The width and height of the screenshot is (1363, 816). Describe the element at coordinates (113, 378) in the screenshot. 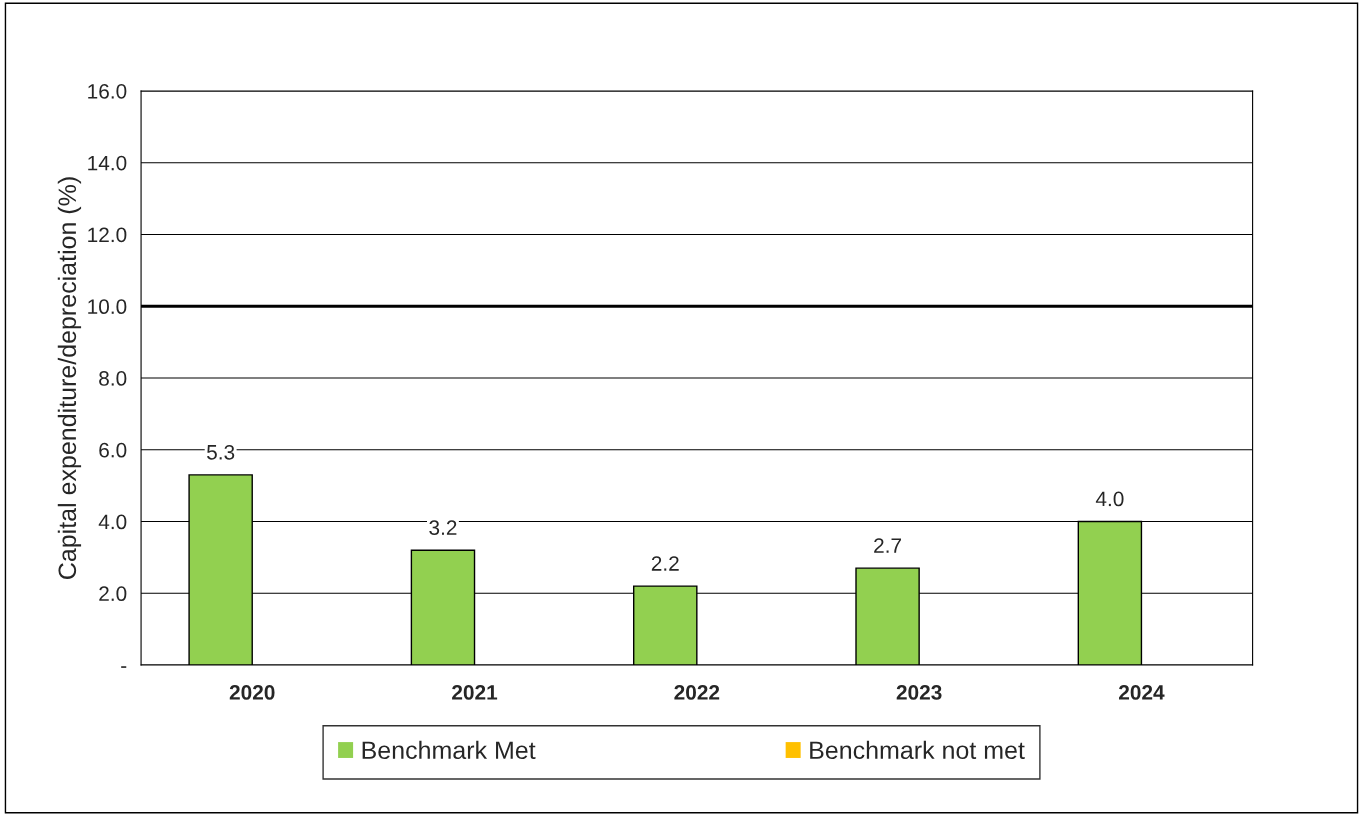

I see `y-tick-label: 8.0` at that location.